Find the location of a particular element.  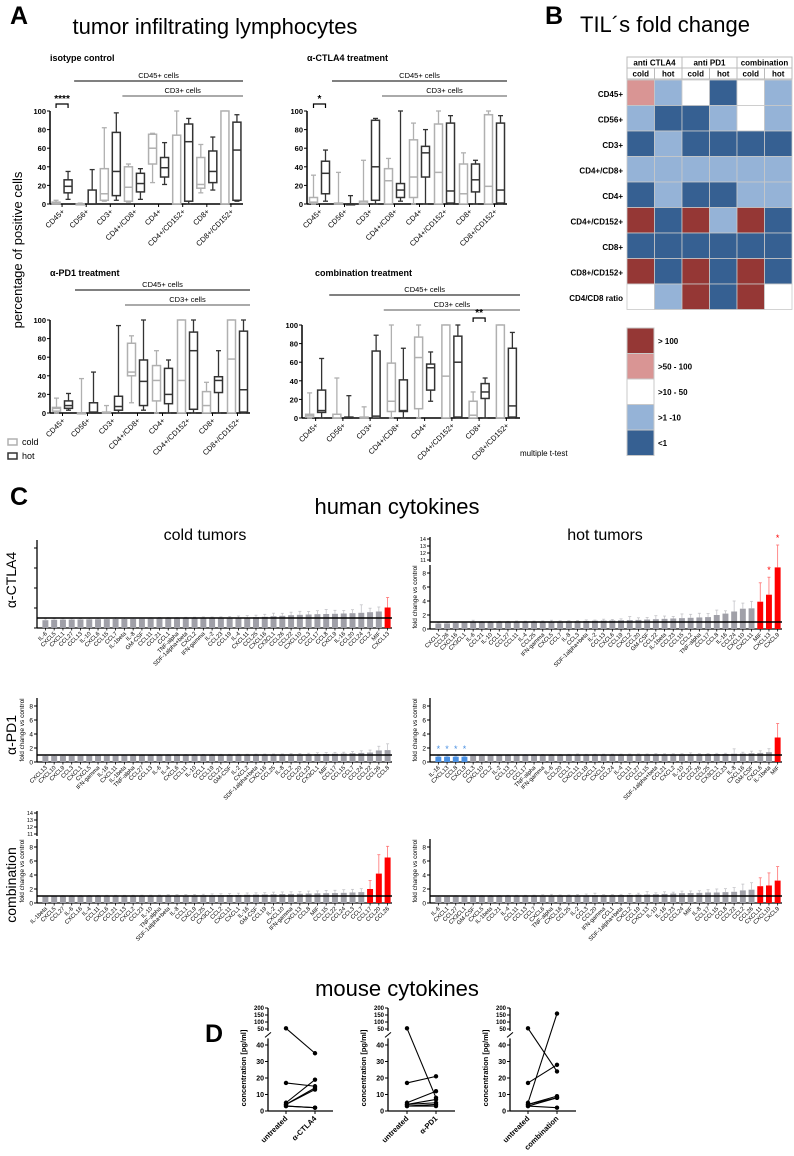

y-tick-label-upper: 14 is located at coordinates (30, 814).